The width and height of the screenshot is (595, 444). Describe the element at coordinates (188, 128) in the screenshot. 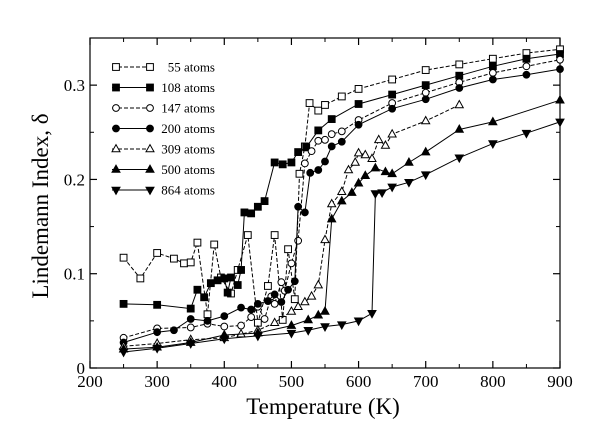

I see `legend-label: 200 atoms` at that location.